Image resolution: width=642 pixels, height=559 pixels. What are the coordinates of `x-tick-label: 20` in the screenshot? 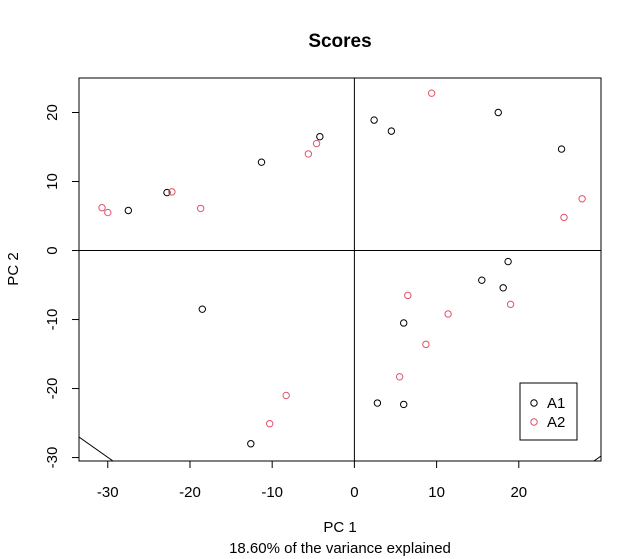 It's located at (518, 492).